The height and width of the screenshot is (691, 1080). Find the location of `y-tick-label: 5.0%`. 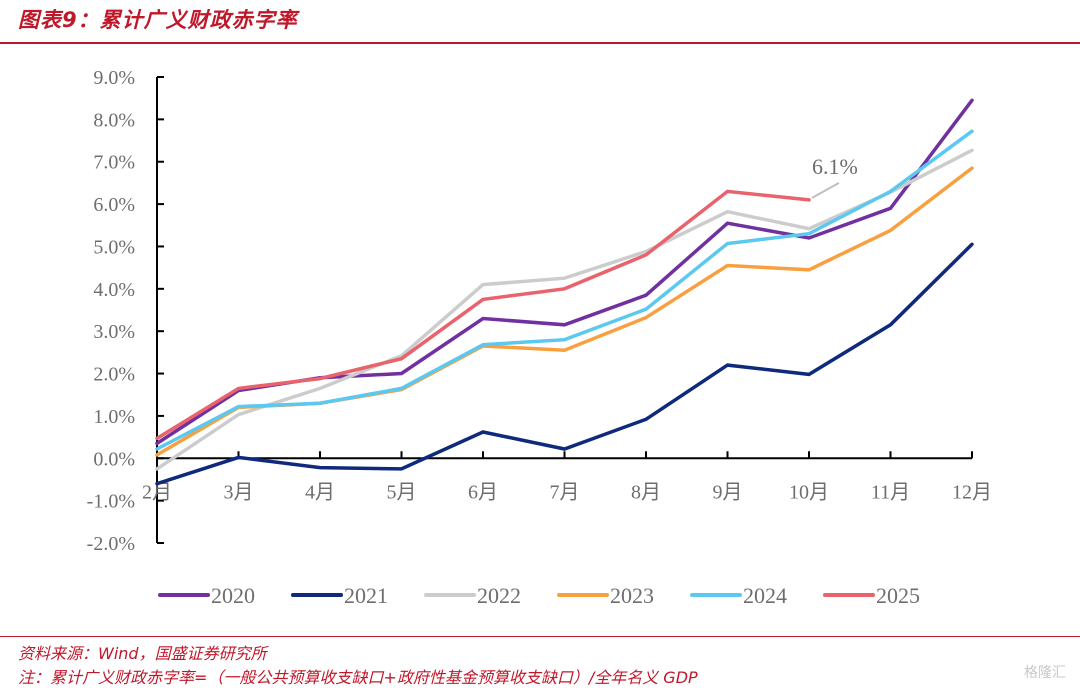

y-tick-label: 5.0% is located at coordinates (114, 247).